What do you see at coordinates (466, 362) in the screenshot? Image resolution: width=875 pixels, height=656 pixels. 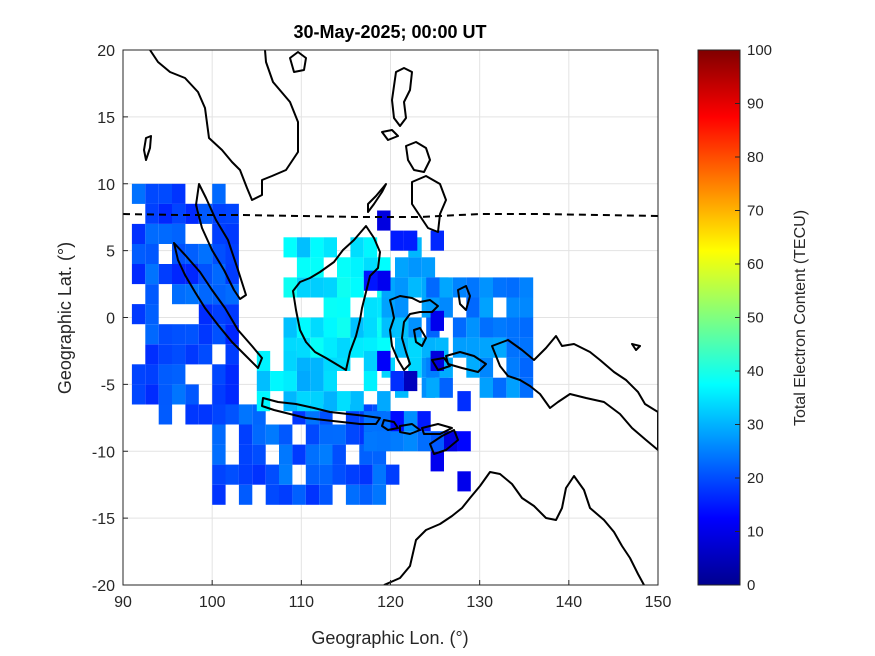 I see `coastline-seram` at bounding box center [466, 362].